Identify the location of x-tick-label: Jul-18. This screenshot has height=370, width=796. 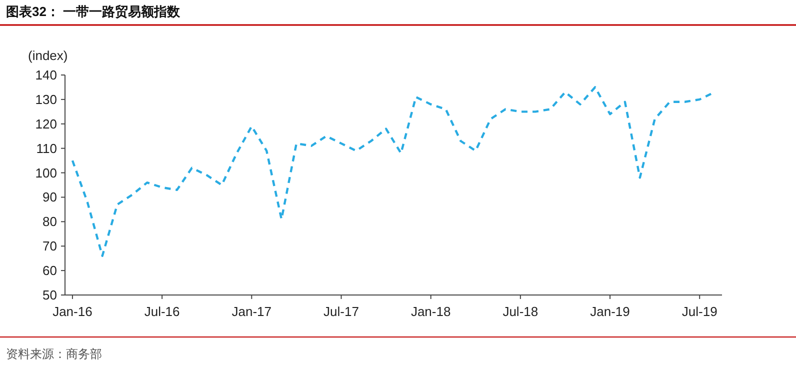
(520, 311).